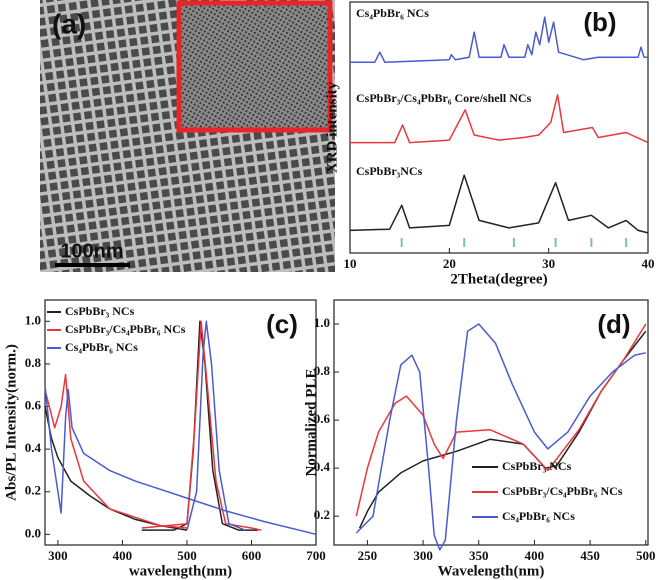 This screenshot has height=580, width=661. Describe the element at coordinates (332, 127) in the screenshot. I see `y-axis-label: XRD intensity` at that location.